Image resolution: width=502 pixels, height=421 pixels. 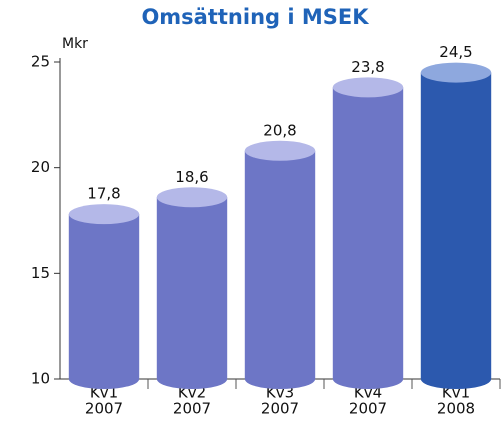 I want to click on y-tick-label: 20, so click(x=40, y=167).